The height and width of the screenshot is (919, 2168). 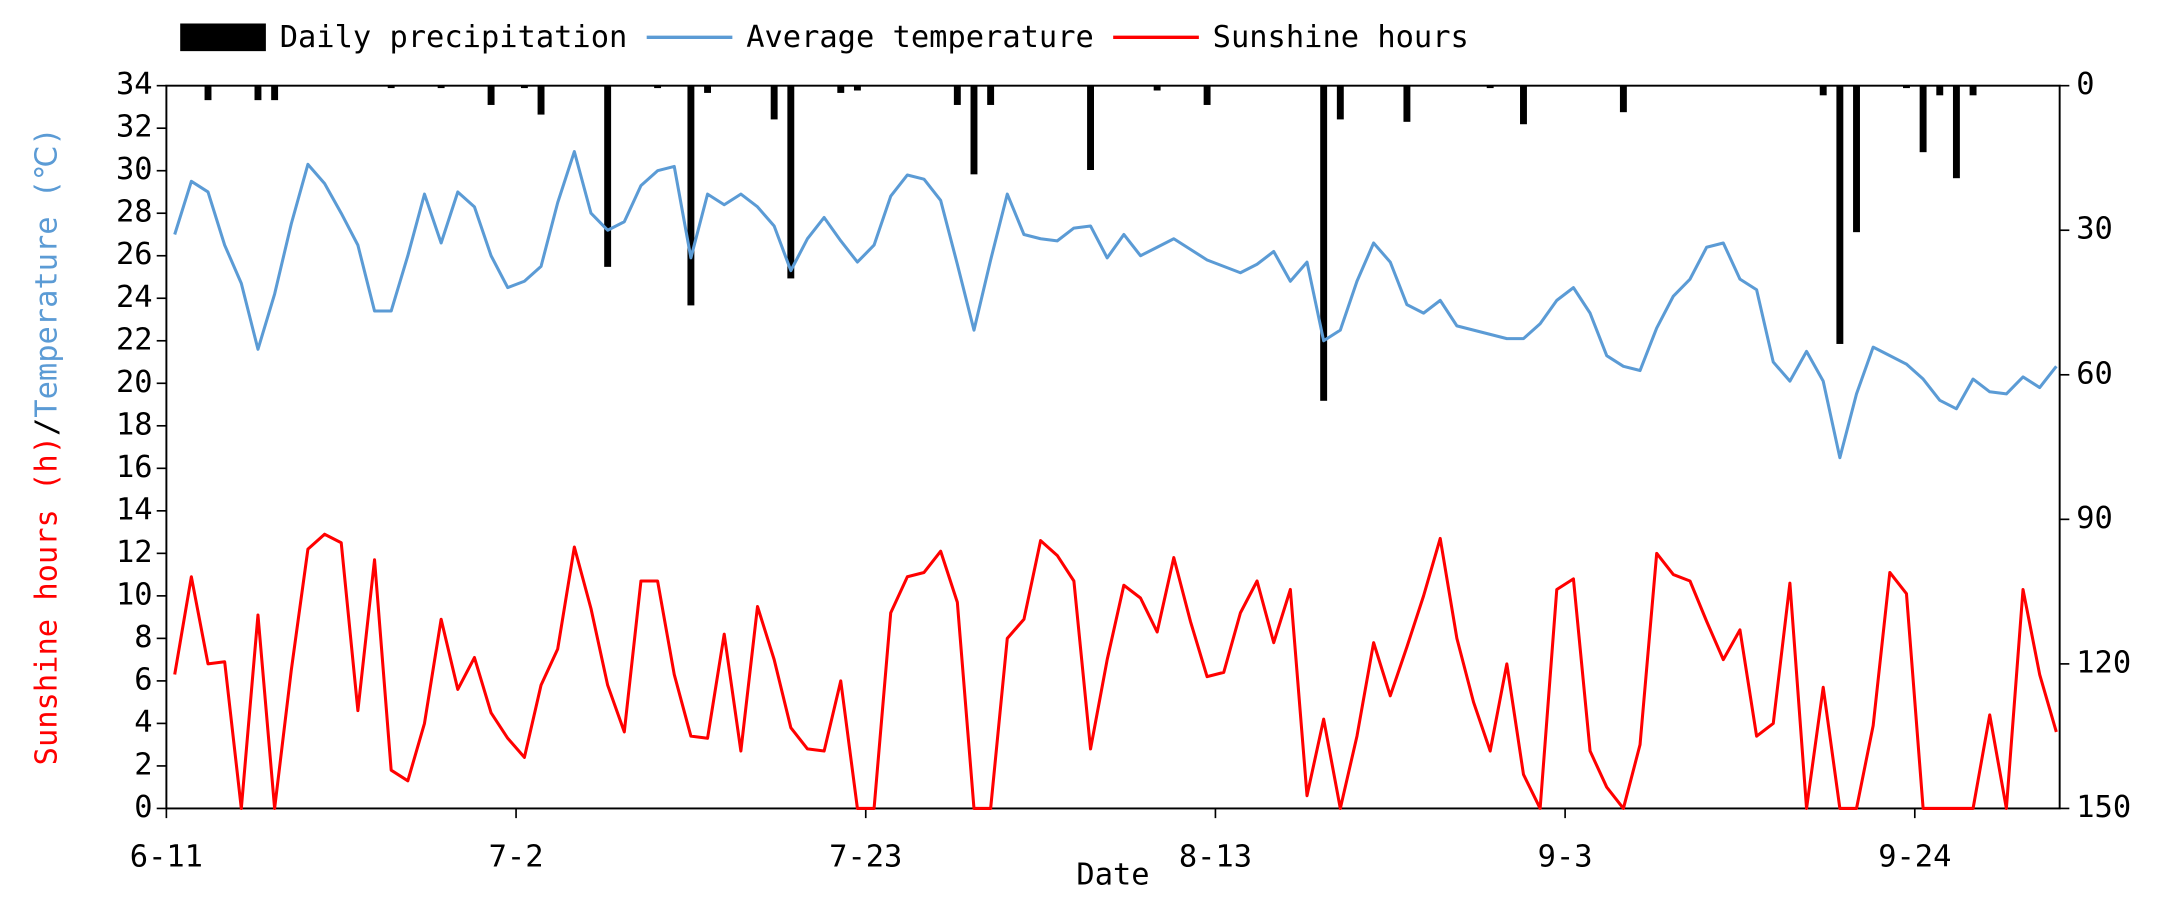 What do you see at coordinates (865, 857) in the screenshot?
I see `x-tick-label: 7-23` at bounding box center [865, 857].